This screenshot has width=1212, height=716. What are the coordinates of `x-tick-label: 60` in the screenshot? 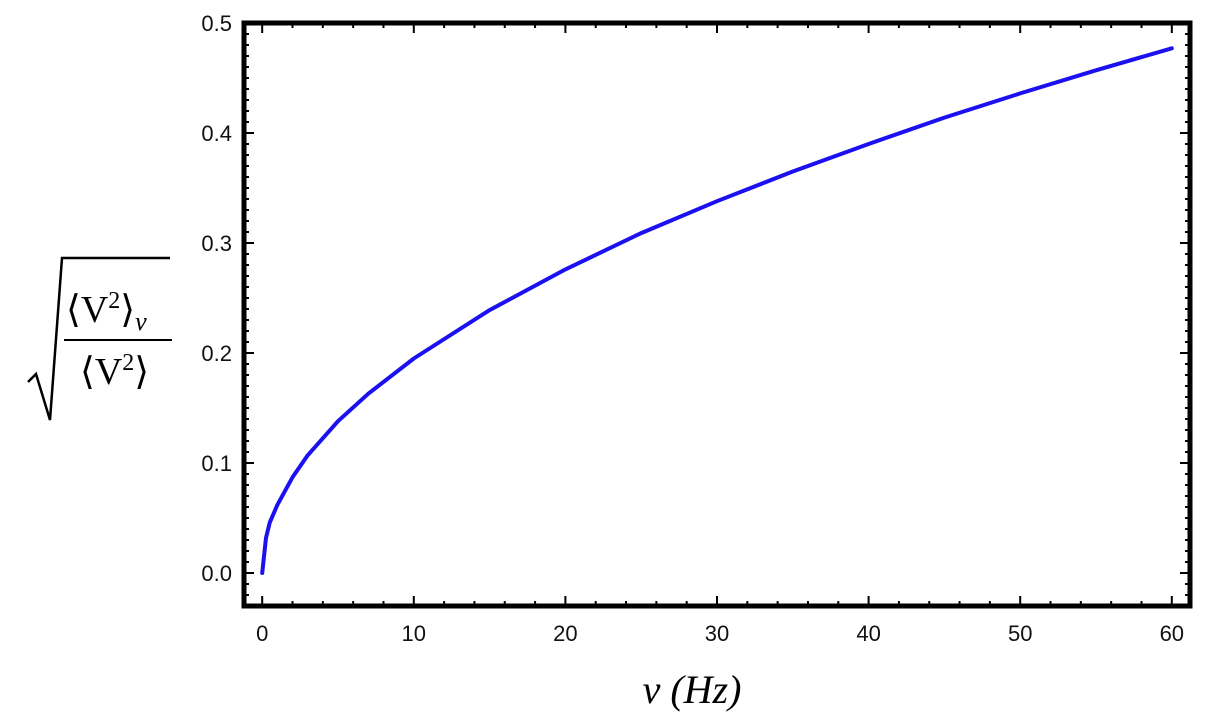 It's located at (1172, 633).